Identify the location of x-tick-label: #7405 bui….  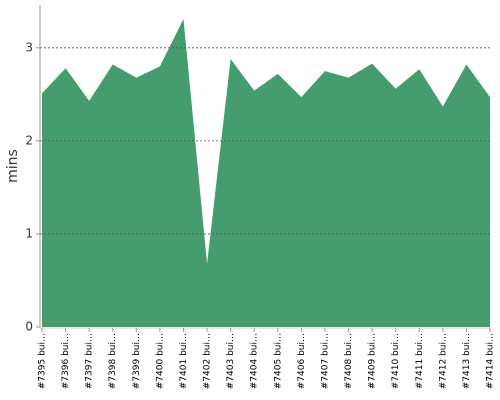
(278, 361).